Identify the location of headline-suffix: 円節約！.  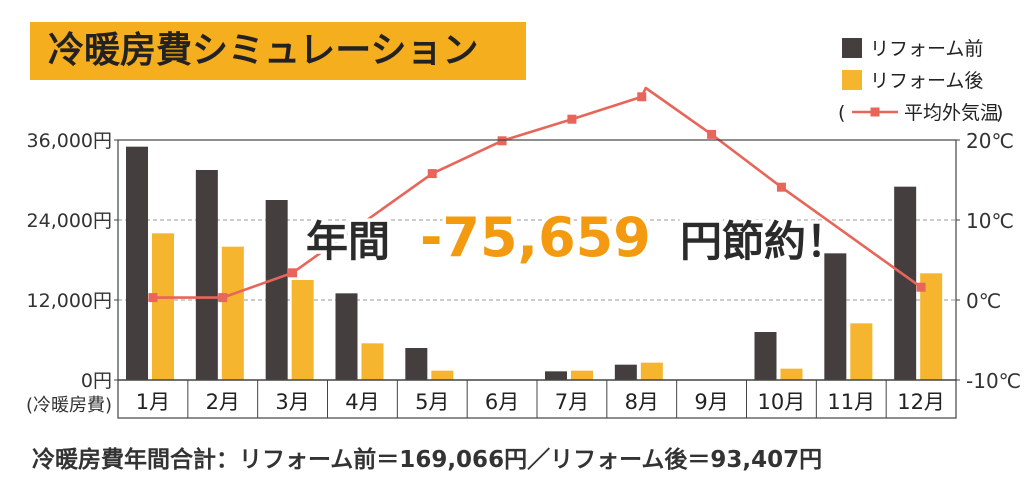
(764, 241).